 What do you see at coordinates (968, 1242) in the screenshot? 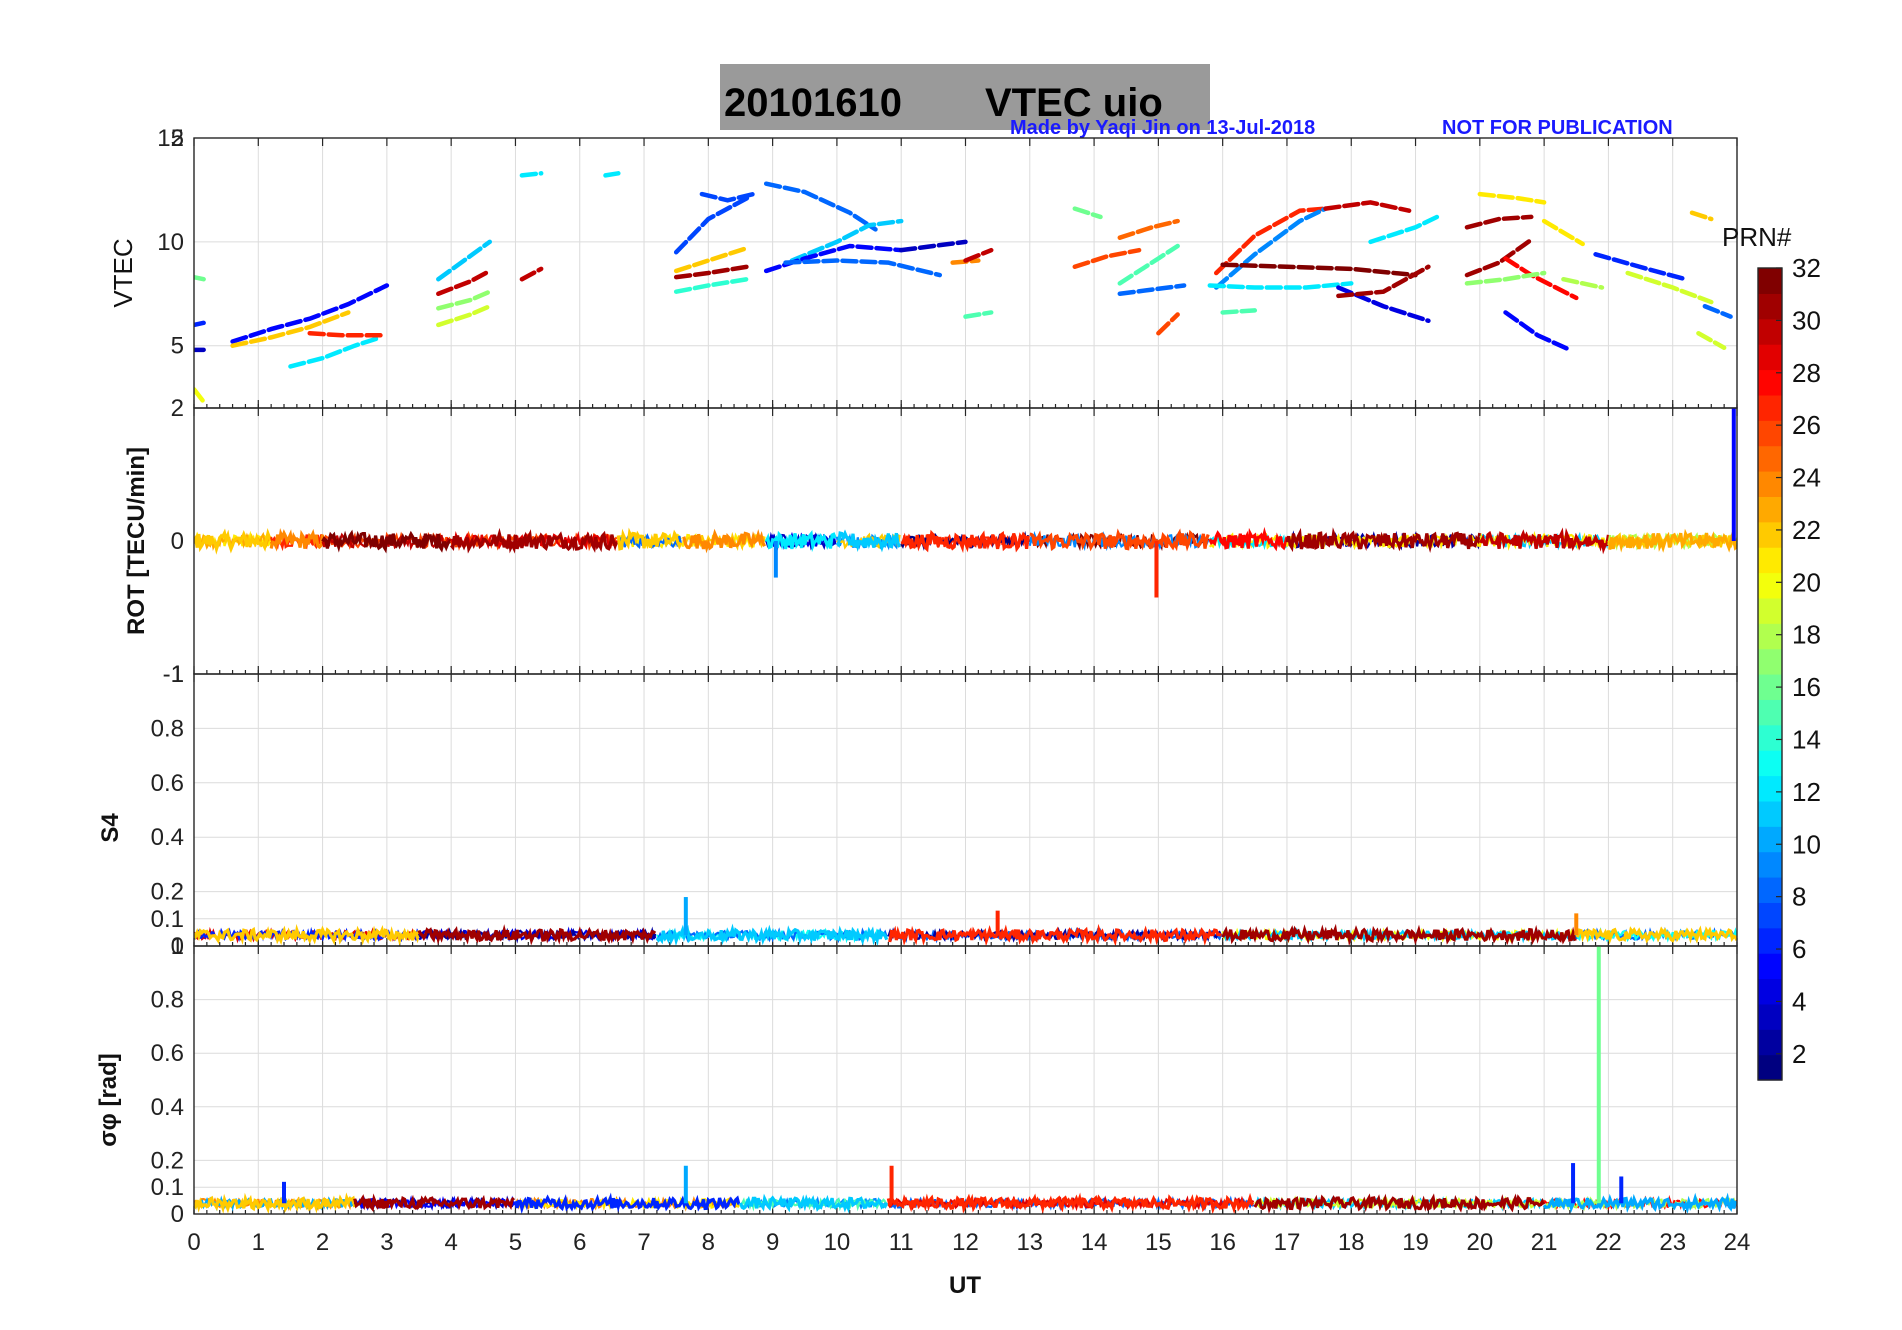
I see `x-axis-ticks: 0 1 2 3 4 5 6 7 8 9 10 11 12 13 14 15 16 17 18 19 20 21 22 23 24` at bounding box center [968, 1242].